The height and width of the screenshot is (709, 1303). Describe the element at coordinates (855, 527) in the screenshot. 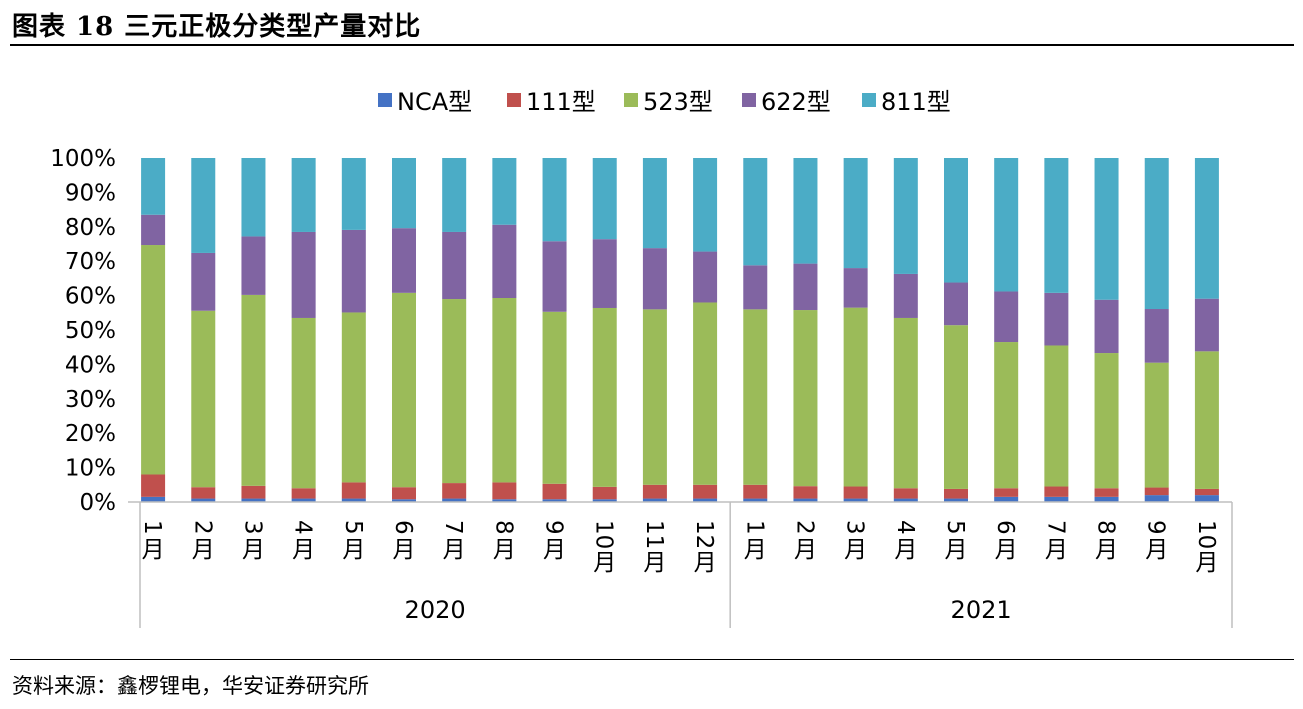

I see `x-tick-label-number: 3` at that location.